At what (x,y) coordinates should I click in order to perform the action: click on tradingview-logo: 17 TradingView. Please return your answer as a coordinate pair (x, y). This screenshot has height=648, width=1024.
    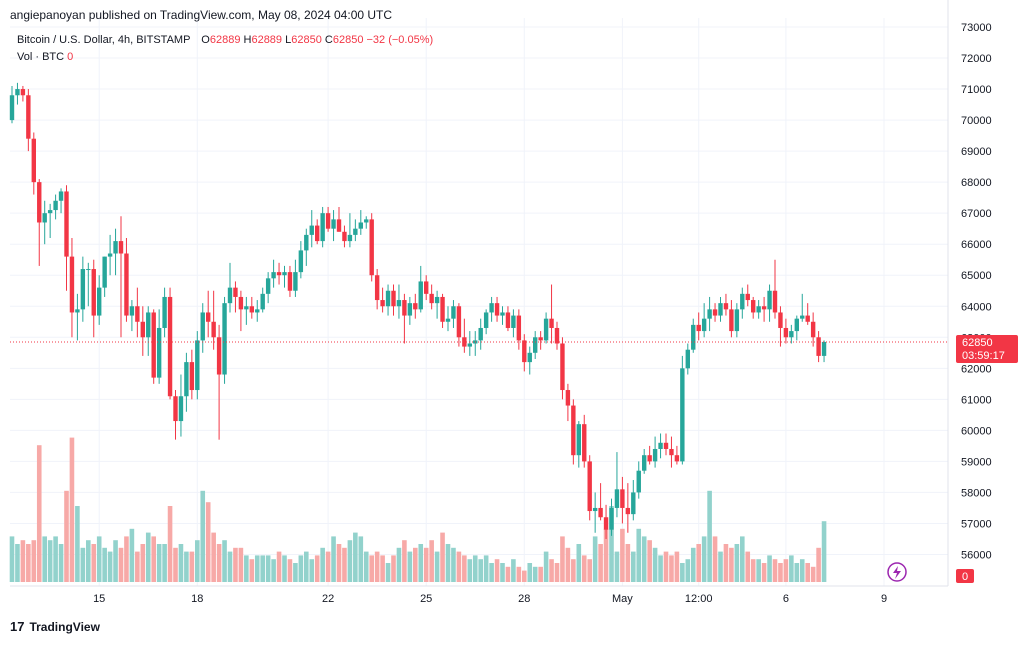
    Looking at the image, I should click on (55, 626).